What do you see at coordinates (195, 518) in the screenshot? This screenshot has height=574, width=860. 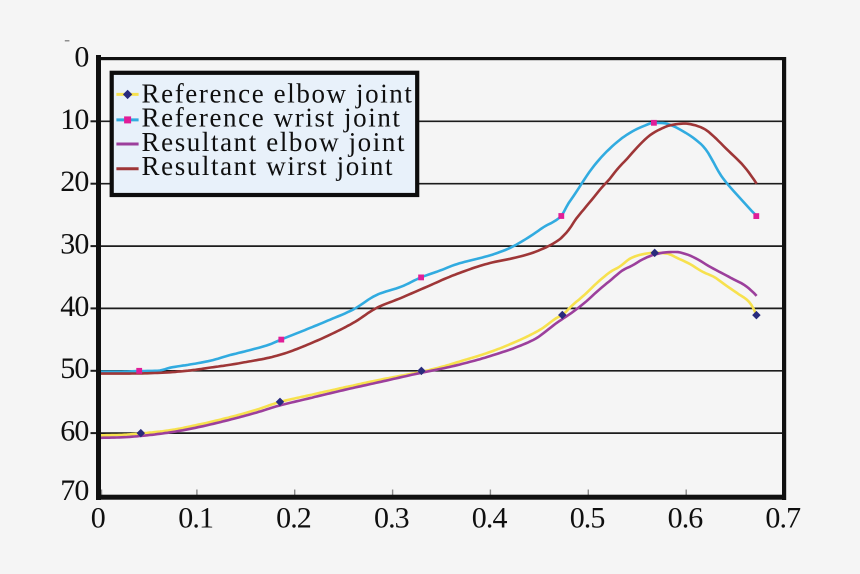 I see `svg-text: 0.1` at bounding box center [195, 518].